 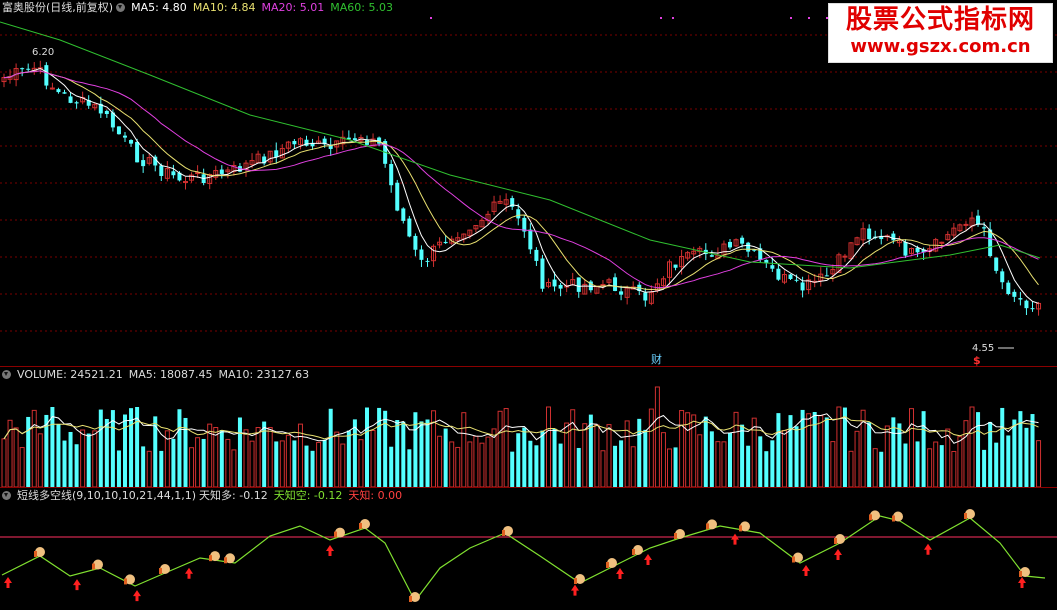 I want to click on watermark-title: 股票公式指标网, so click(x=940, y=20).